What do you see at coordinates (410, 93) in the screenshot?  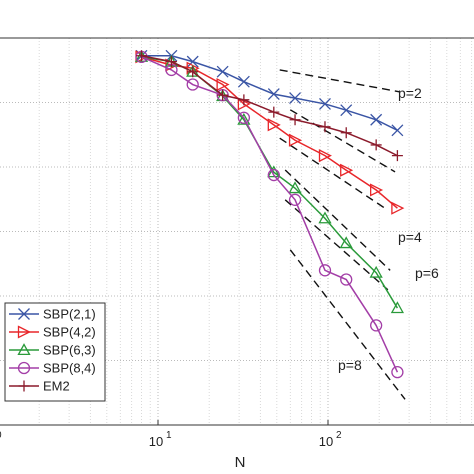 I see `annotation: p=2` at bounding box center [410, 93].